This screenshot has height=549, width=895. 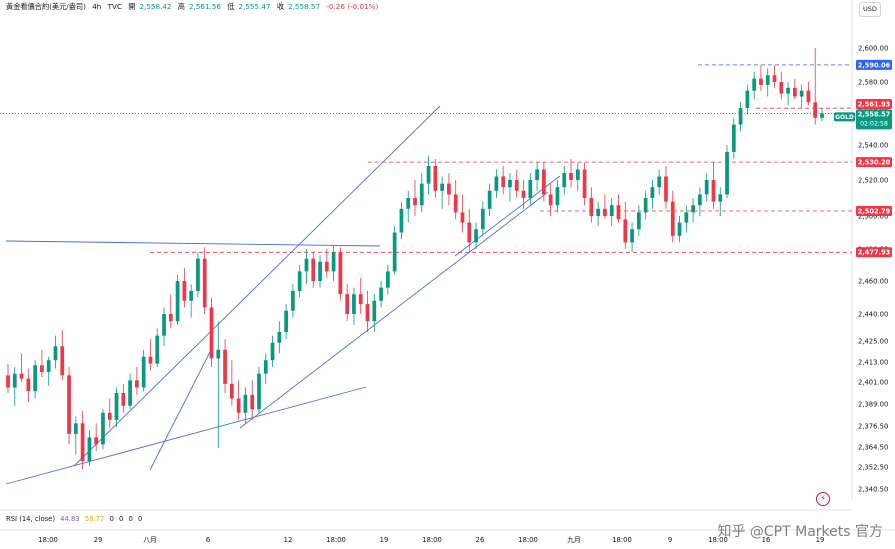 What do you see at coordinates (132, 6) in the screenshot?
I see `open-label: 開` at bounding box center [132, 6].